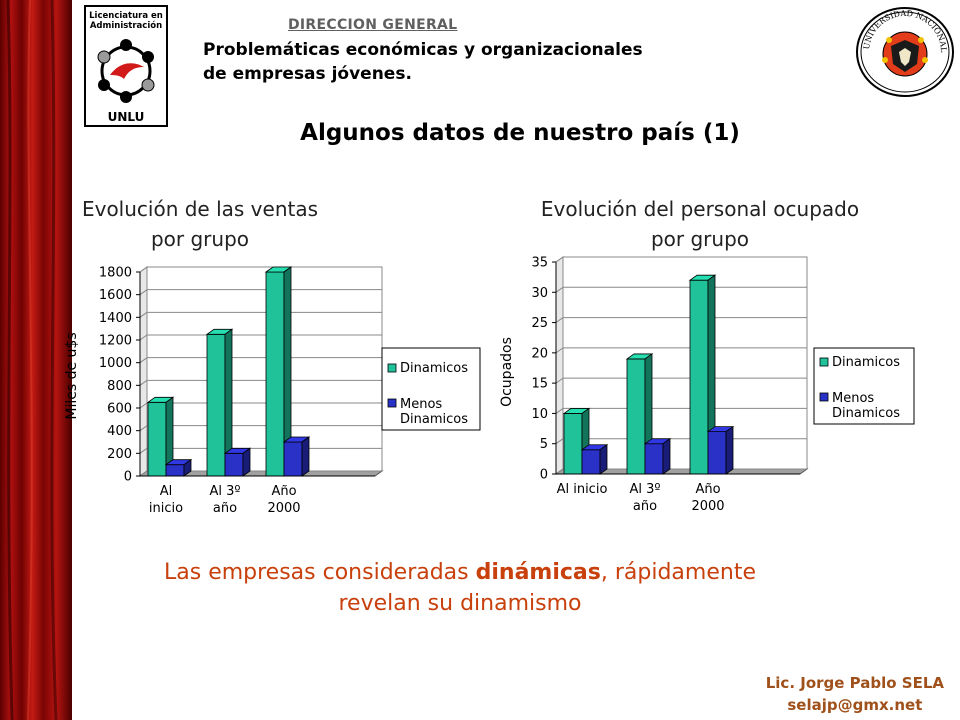  I want to click on y-tick-label: 800, so click(119, 386).